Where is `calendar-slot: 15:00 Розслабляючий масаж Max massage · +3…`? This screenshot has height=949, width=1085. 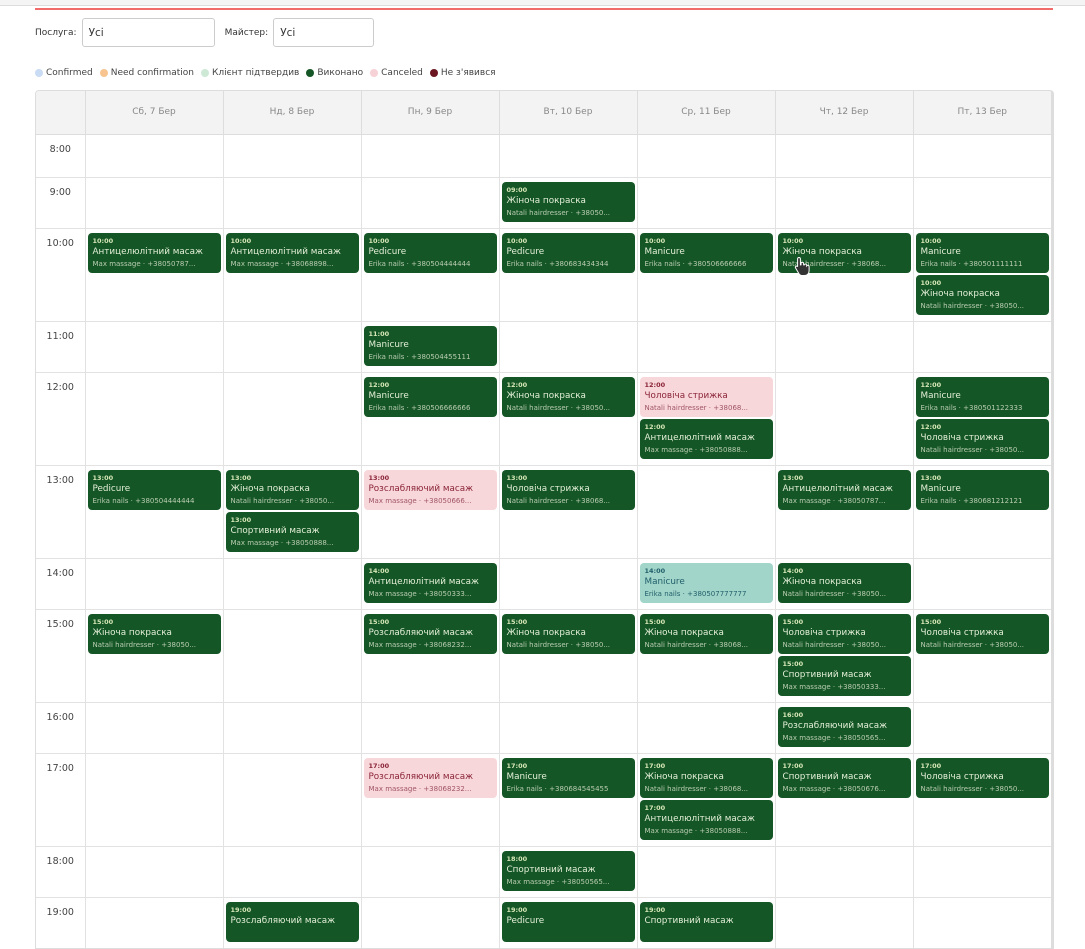
calendar-slot: 15:00 Розслабляючий масаж Max massage · +3… is located at coordinates (429, 655).